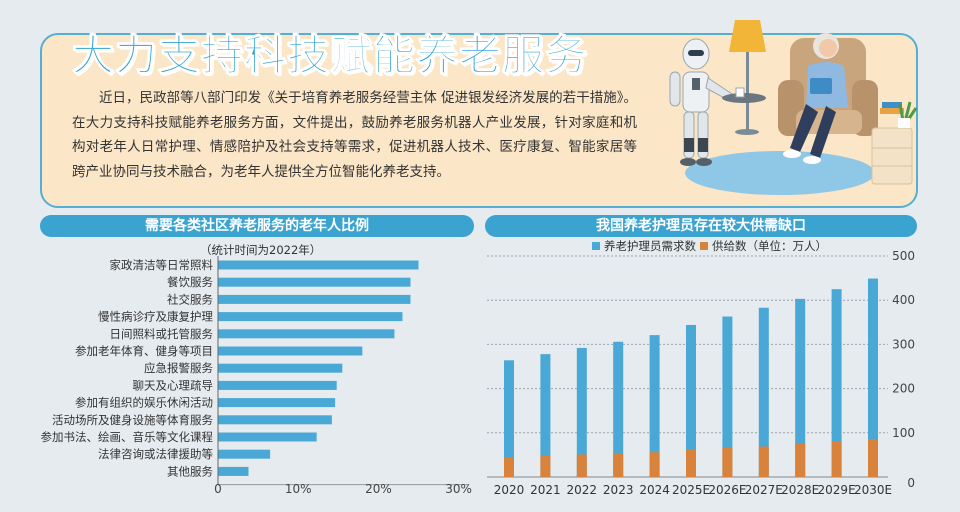  What do you see at coordinates (132, 420) in the screenshot?
I see `category-label: 活动场所及健身设施等体育服务` at bounding box center [132, 420].